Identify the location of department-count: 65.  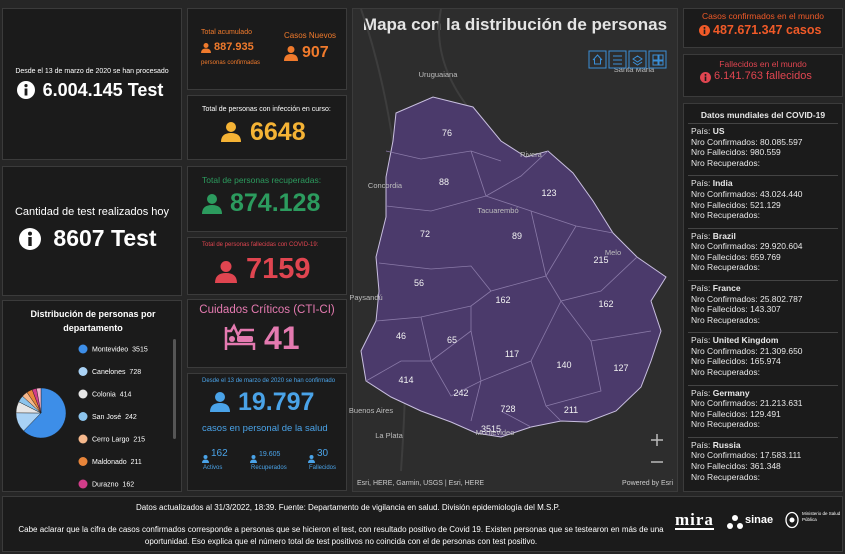
(452, 340).